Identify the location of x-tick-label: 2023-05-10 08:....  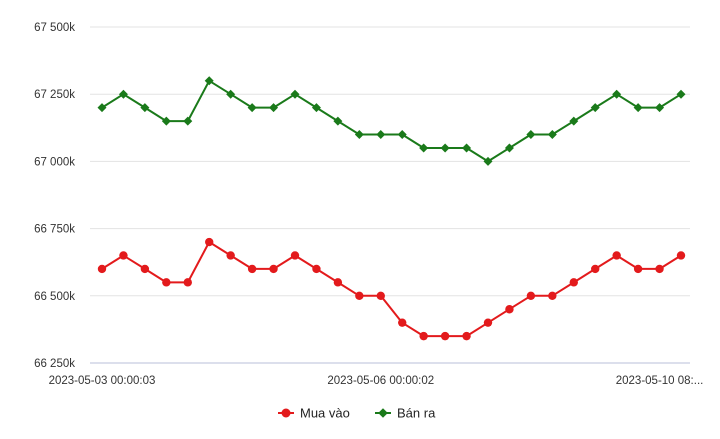
(660, 381).